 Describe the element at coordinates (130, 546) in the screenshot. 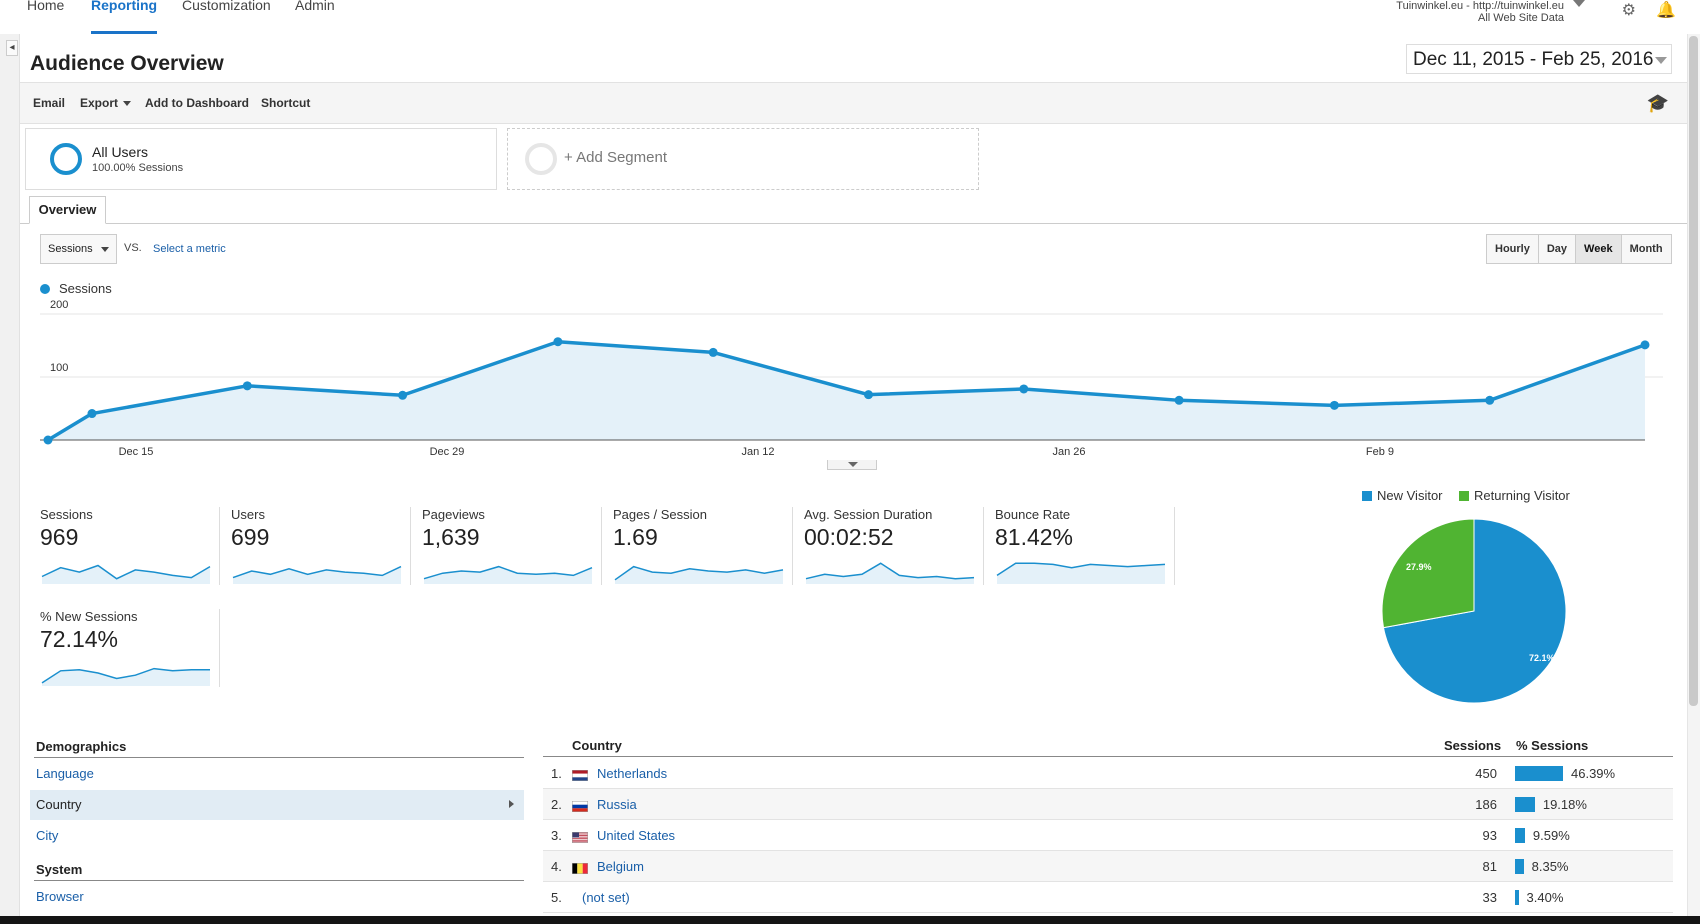

I see `kpi-tile: Sessions 969` at that location.